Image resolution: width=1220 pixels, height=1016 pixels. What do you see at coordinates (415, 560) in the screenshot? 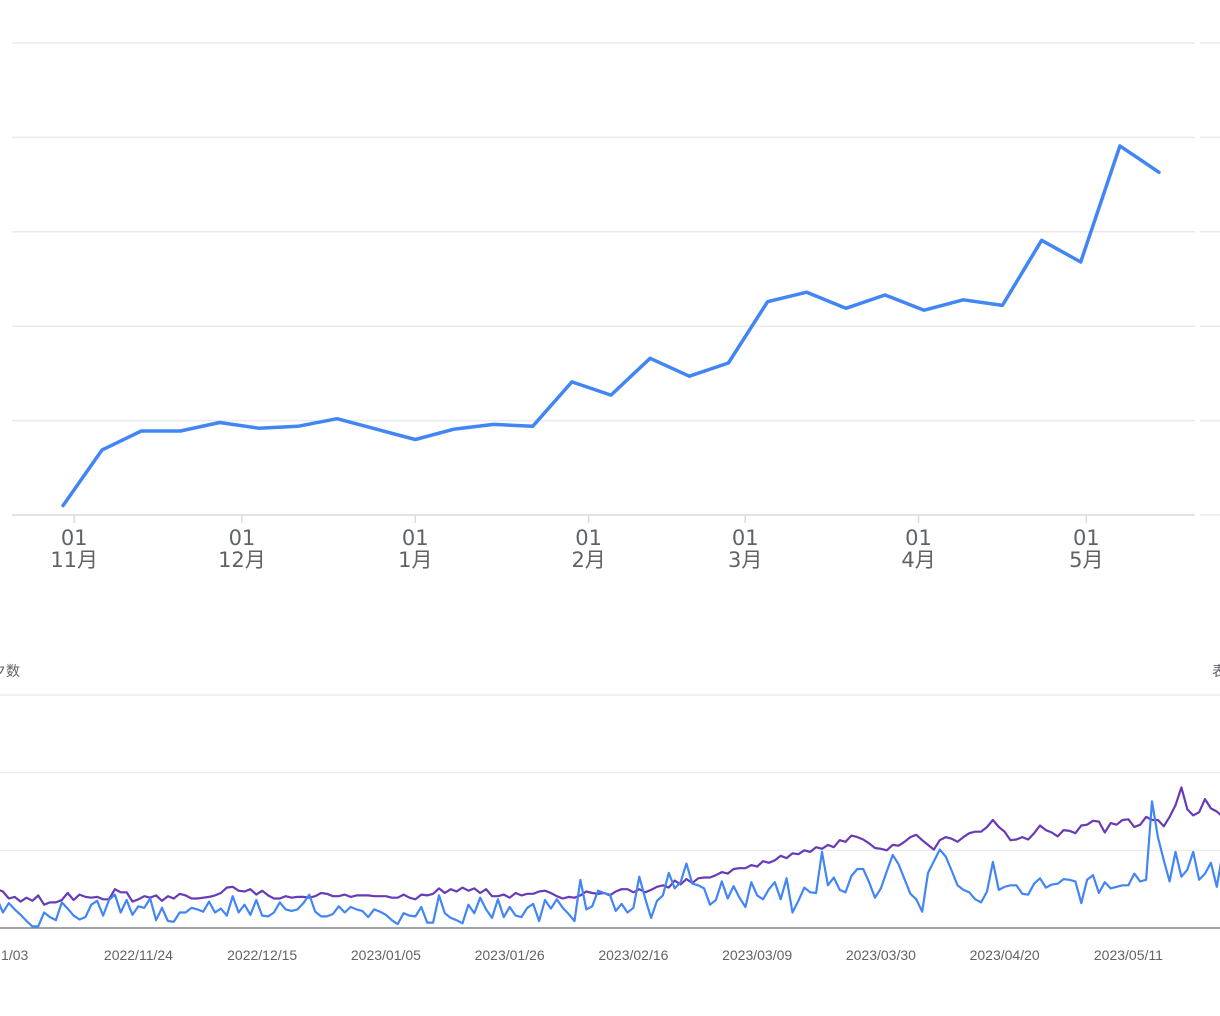
I see `x-tick-month: 1月` at bounding box center [415, 560].